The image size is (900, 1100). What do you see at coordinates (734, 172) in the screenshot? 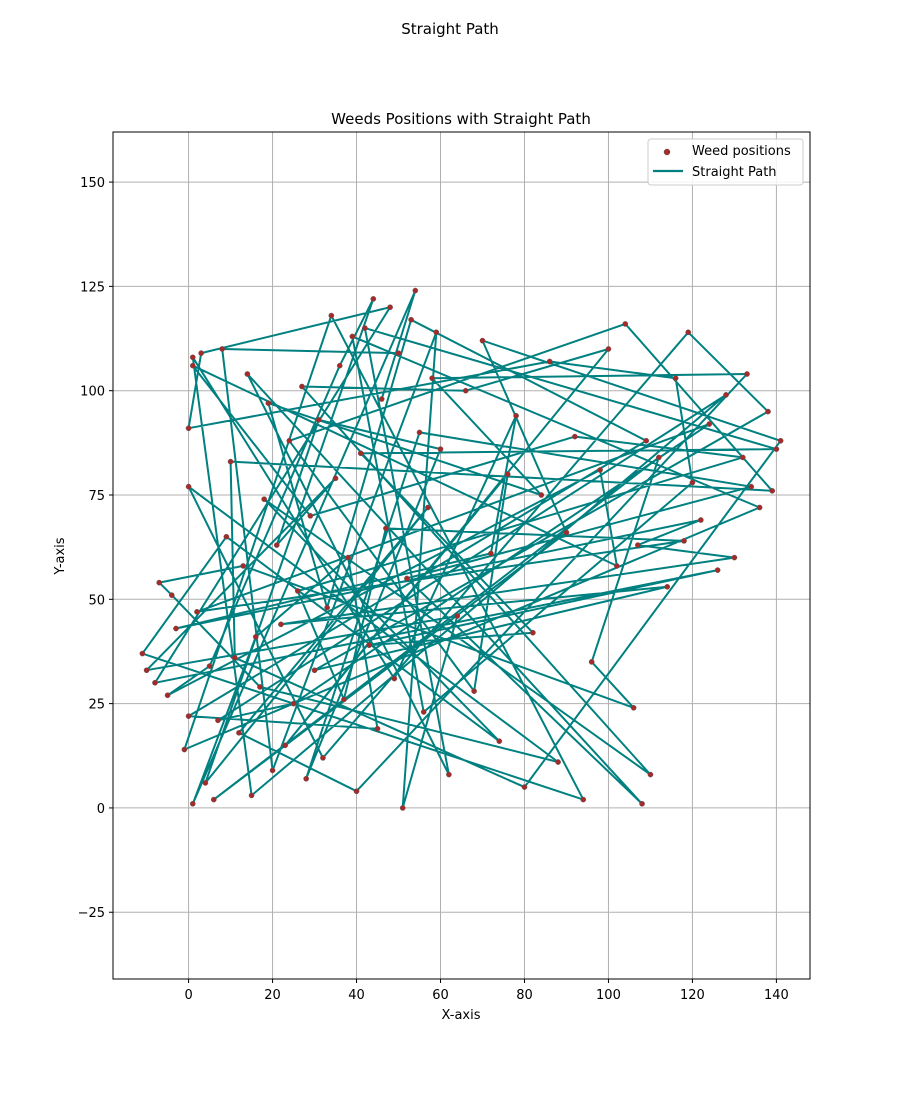
I see `legend-path-label: Straight Path` at bounding box center [734, 172].